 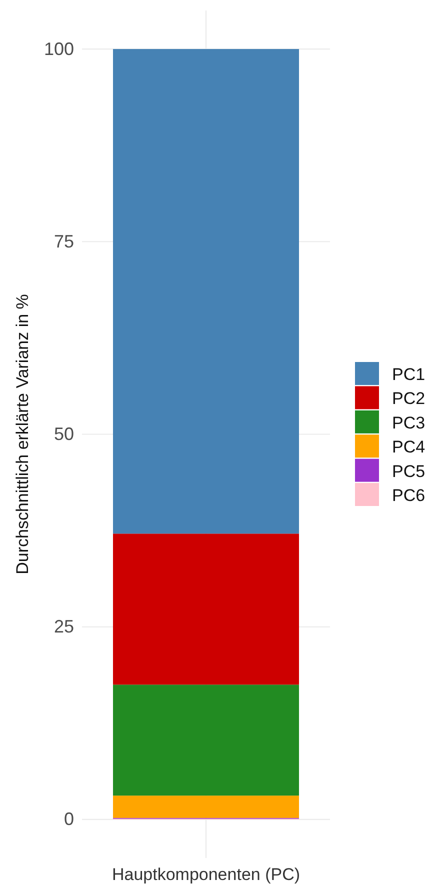 What do you see at coordinates (409, 374) in the screenshot?
I see `legend-label: PC1` at bounding box center [409, 374].